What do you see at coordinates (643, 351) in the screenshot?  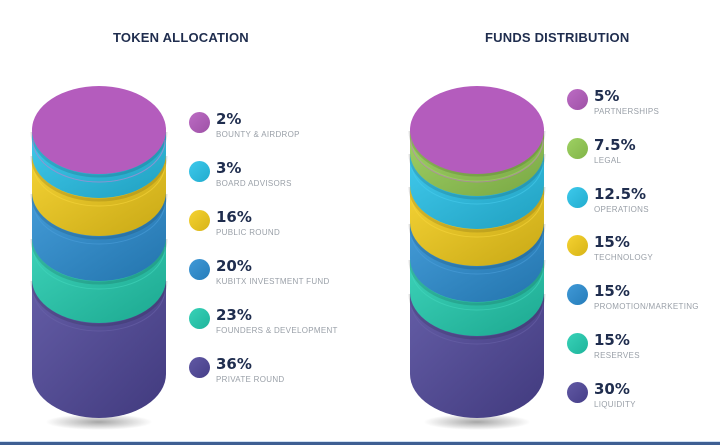 I see `legend-item: 15% RESERVES` at bounding box center [643, 351].